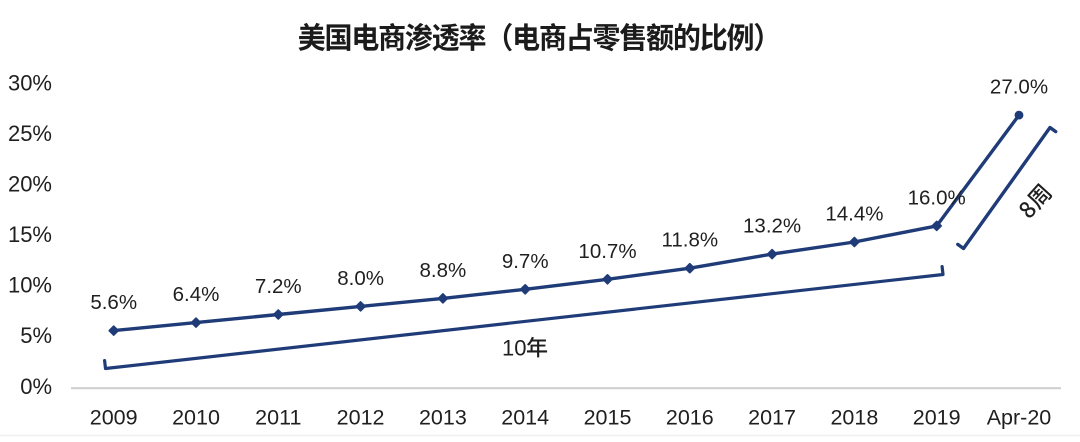 This screenshot has width=1080, height=442. What do you see at coordinates (854, 214) in the screenshot?
I see `svg-text: 14.4%` at bounding box center [854, 214].